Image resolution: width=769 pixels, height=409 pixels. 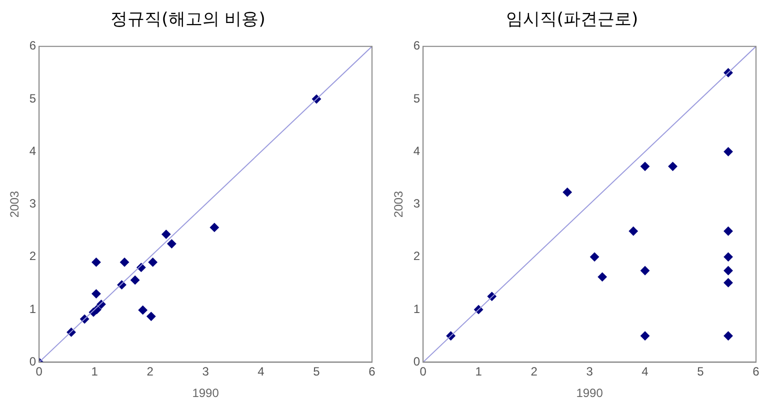 What do you see at coordinates (188, 20) in the screenshot?
I see `chart-title: 정규직(해고의 비용)` at bounding box center [188, 20].